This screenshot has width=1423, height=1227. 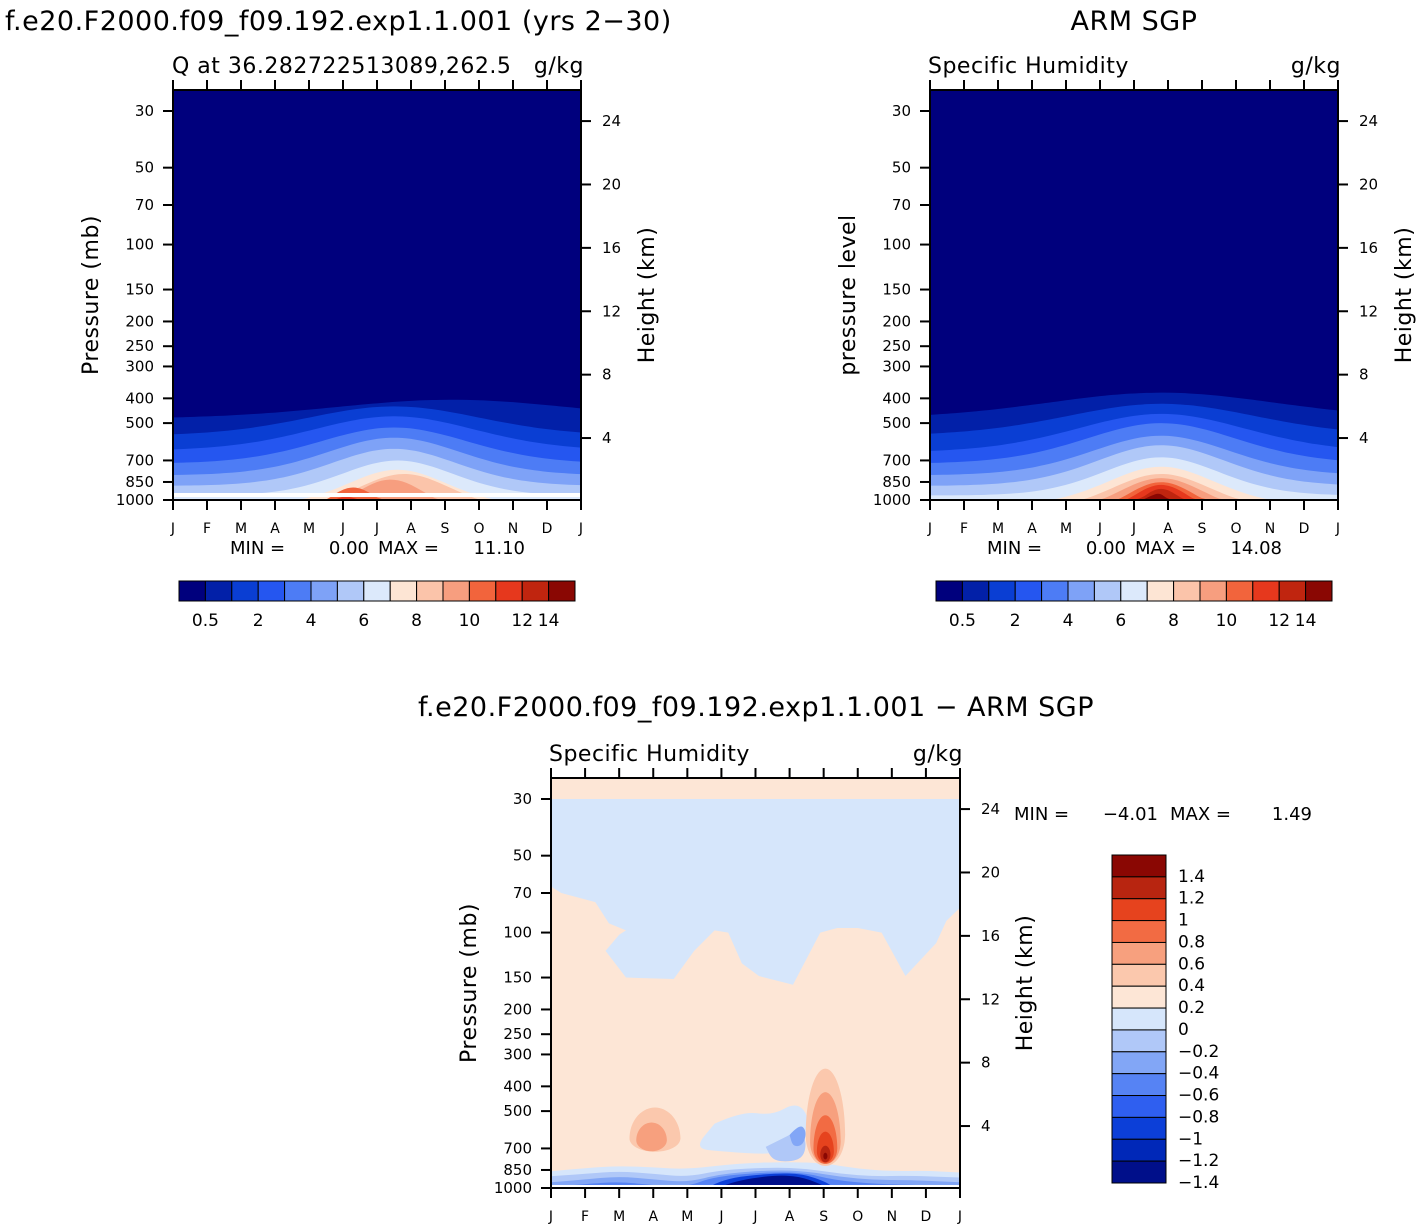 I want to click on model-pressure-label: 400, so click(x=139, y=398).